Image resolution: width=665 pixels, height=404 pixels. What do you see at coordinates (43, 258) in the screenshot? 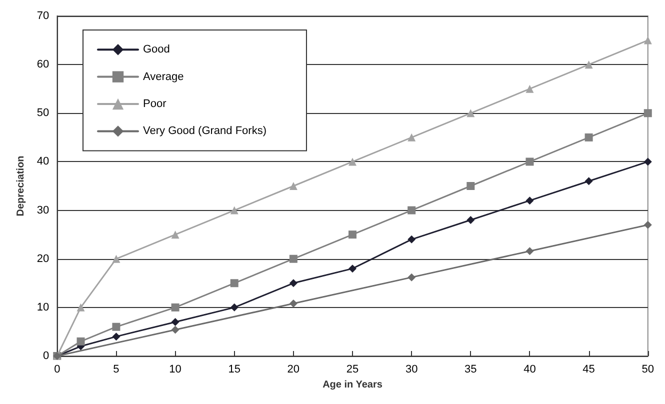
I see `y-tick-label: 20` at bounding box center [43, 258].